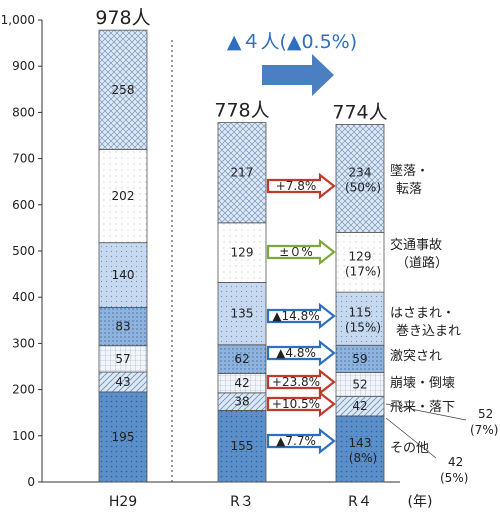  What do you see at coordinates (360, 172) in the screenshot?
I see `data-label: 234` at bounding box center [360, 172].